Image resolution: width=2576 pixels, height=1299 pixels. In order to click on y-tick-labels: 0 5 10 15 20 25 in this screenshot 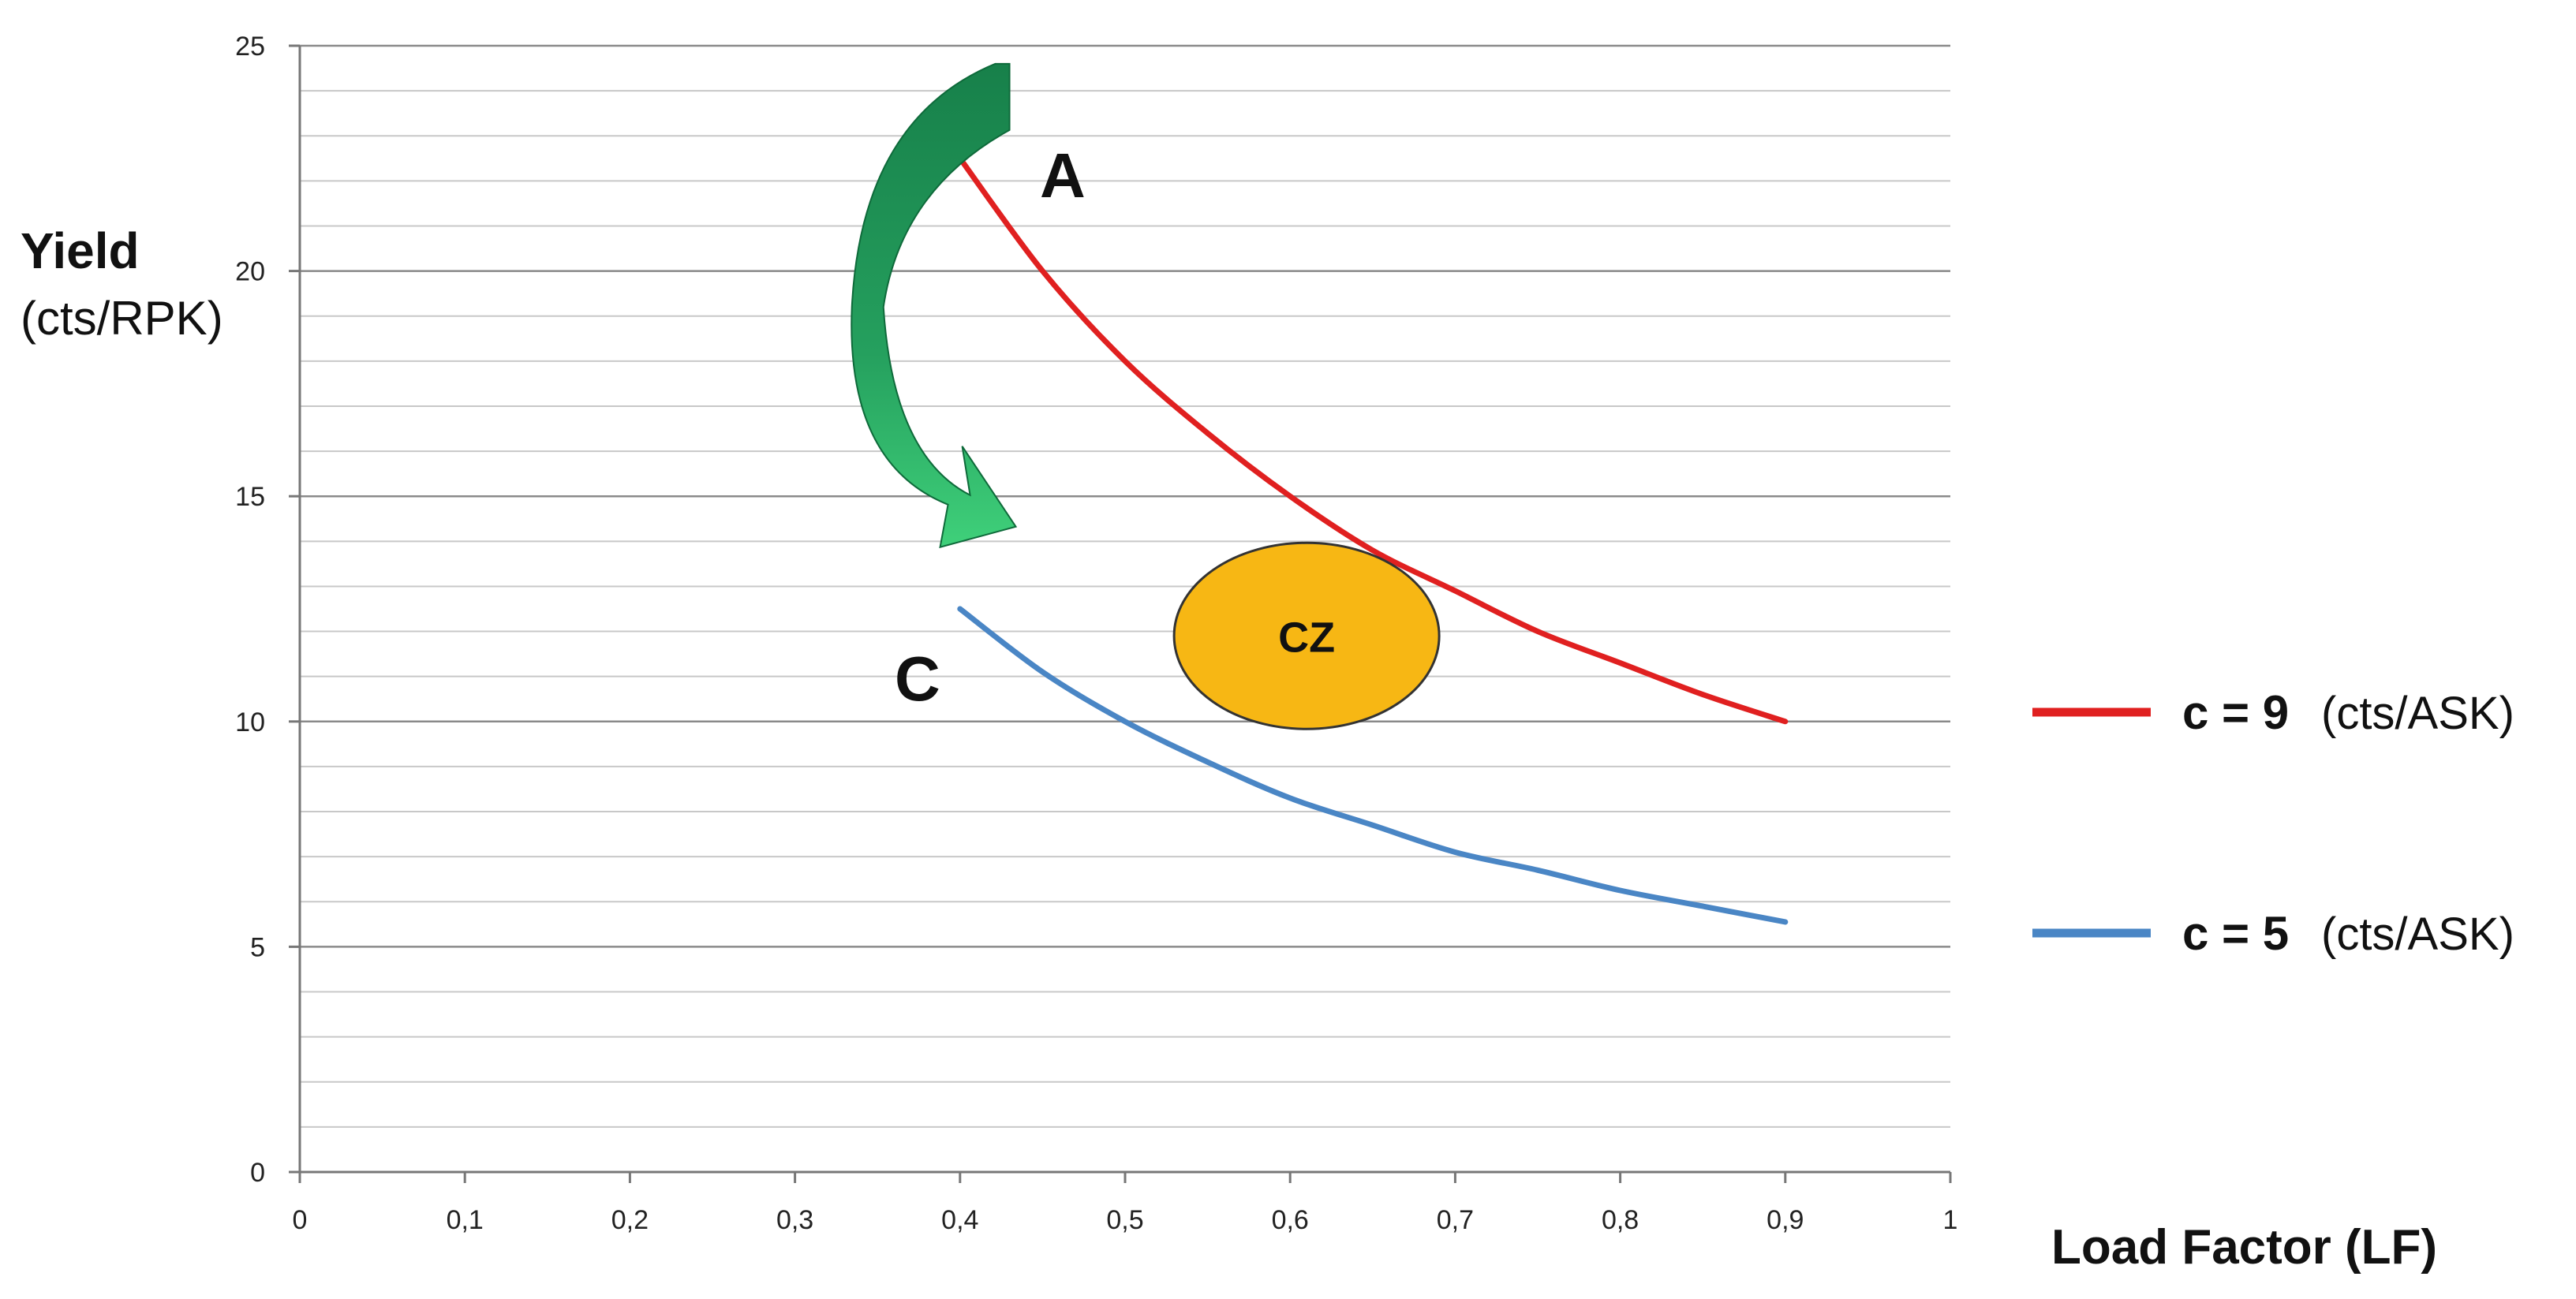, I will do `click(250, 610)`.